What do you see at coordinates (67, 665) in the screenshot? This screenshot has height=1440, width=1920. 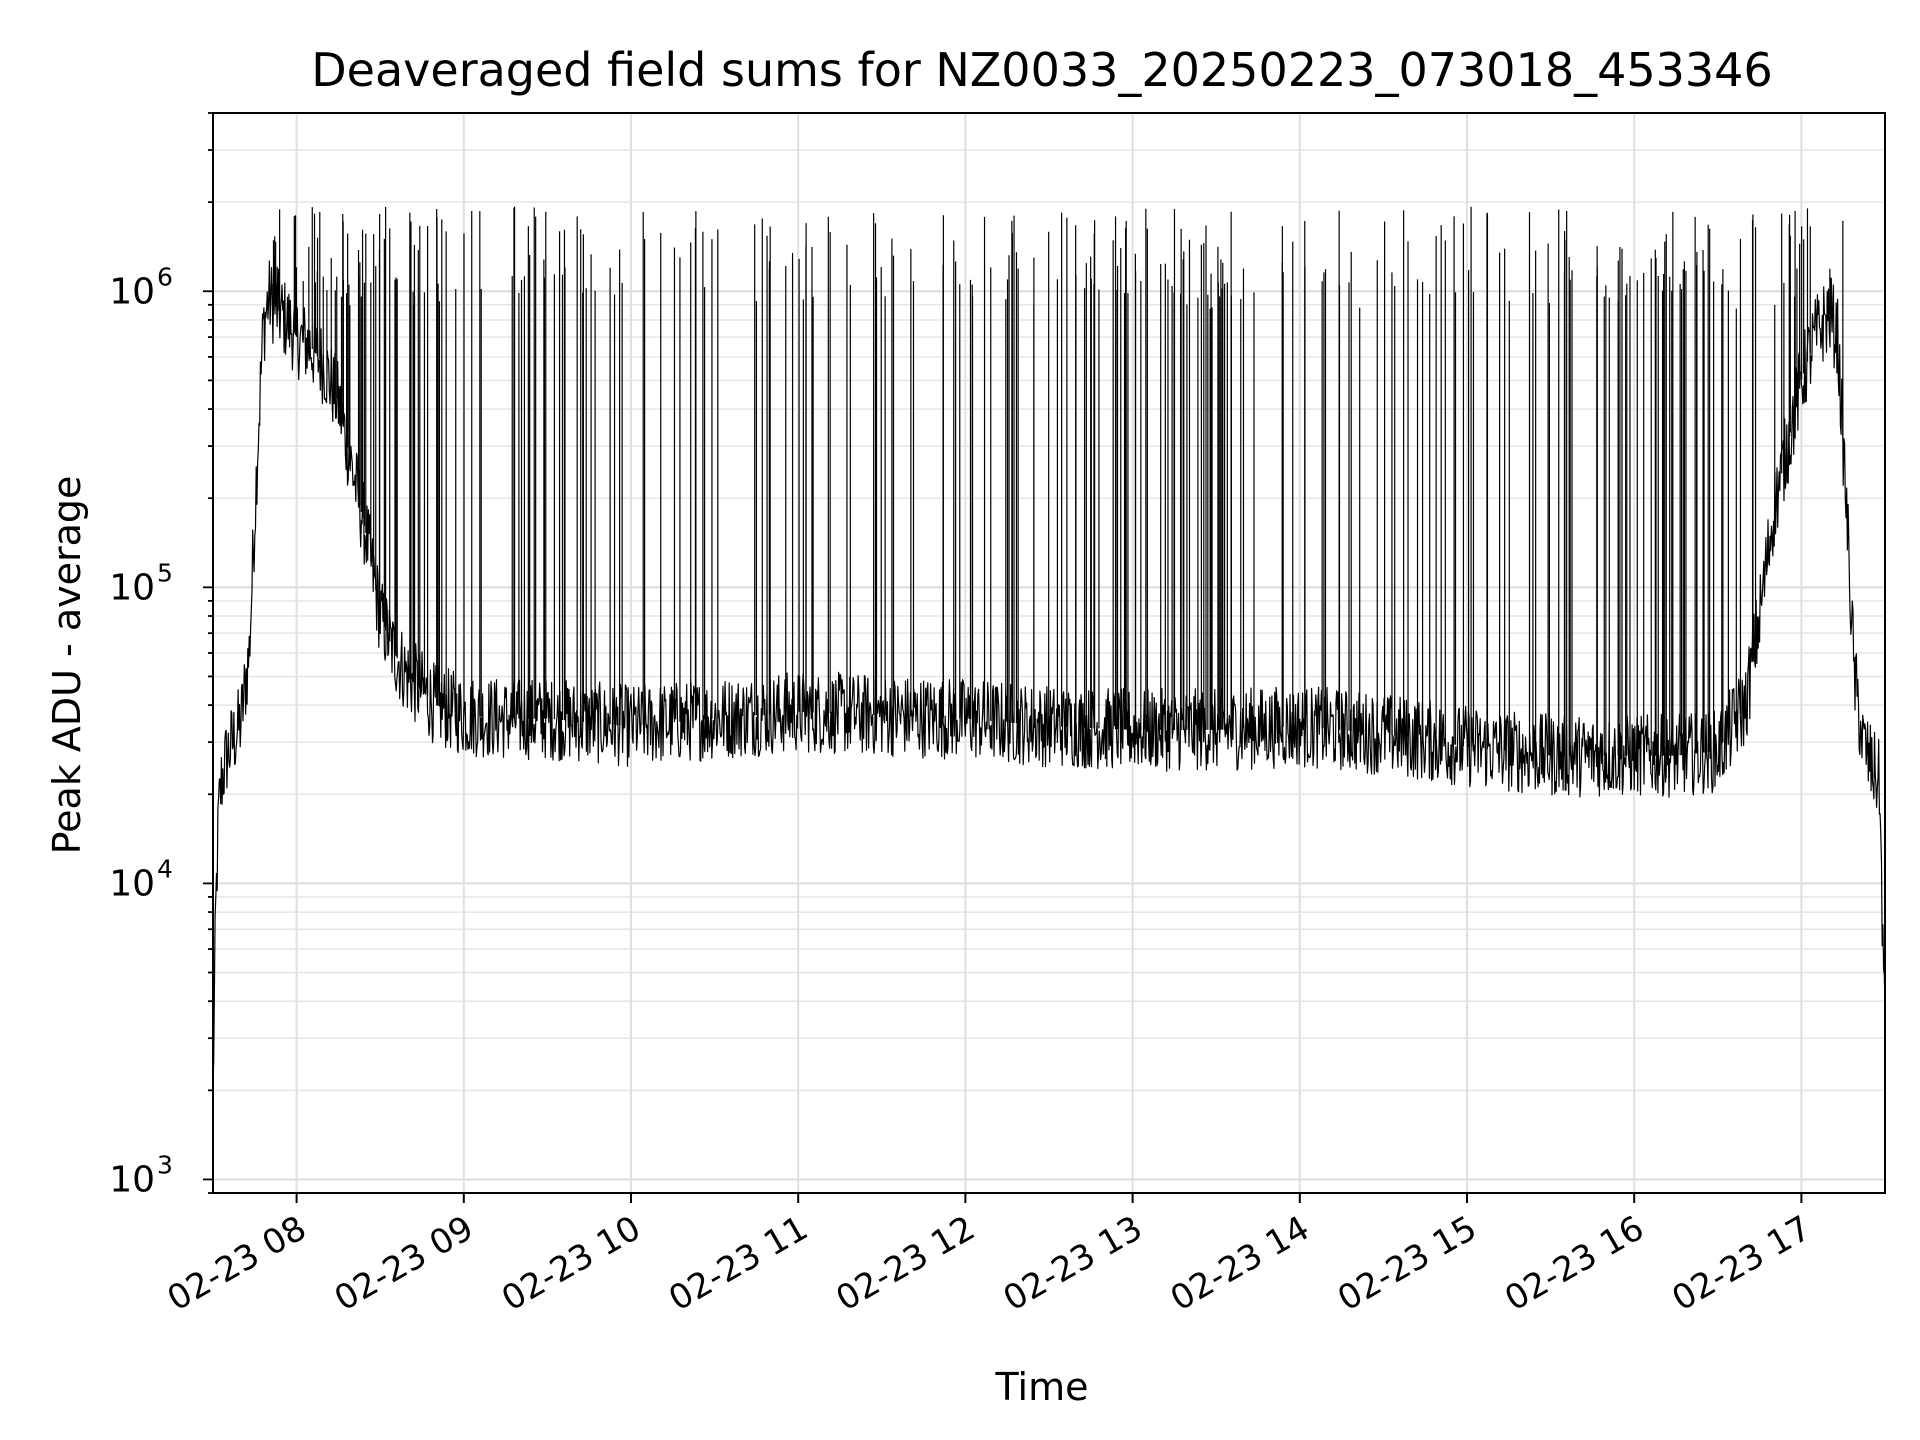 I see `y-axis-label: Peak ADU - average` at bounding box center [67, 665].